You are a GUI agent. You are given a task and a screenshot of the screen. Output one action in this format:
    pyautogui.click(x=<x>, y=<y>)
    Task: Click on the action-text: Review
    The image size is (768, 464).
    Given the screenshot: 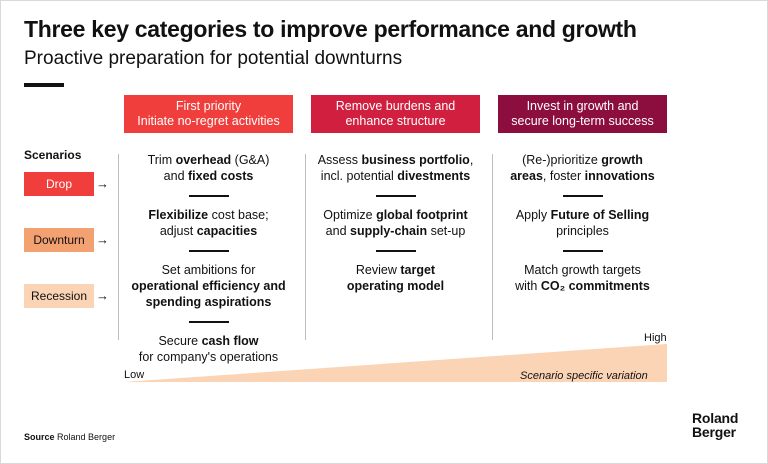 What is the action you would take?
    pyautogui.click(x=378, y=270)
    